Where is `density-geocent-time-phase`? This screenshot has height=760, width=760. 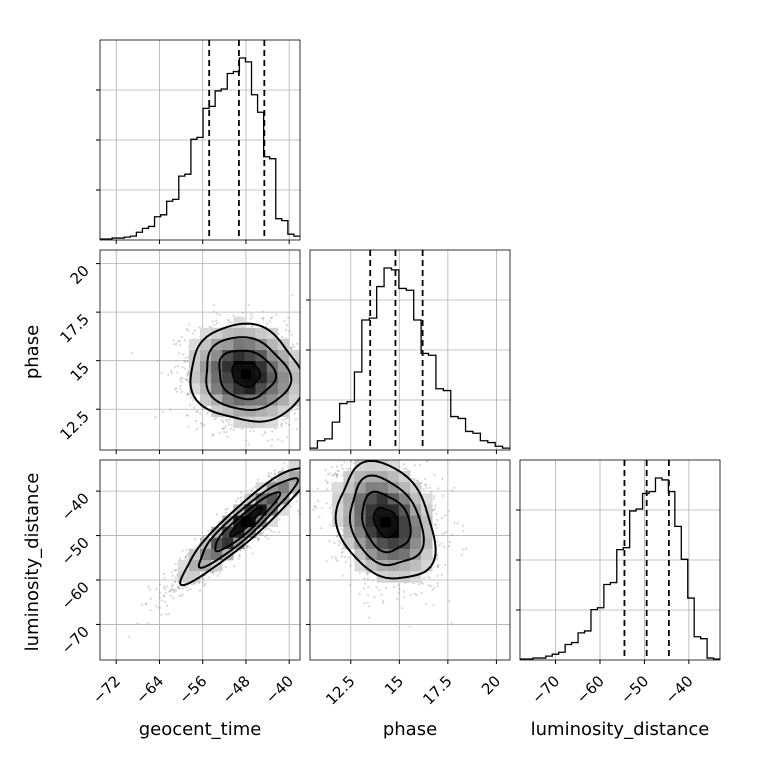 density-geocent-time-phase is located at coordinates (230, 380).